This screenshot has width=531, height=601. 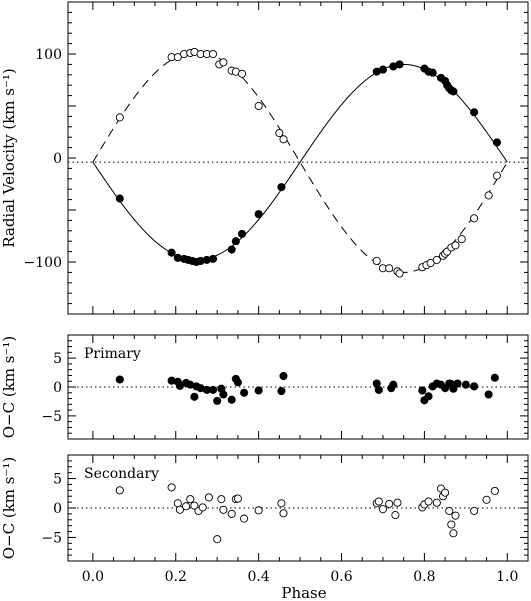 I want to click on y-tick-label: 100, so click(x=48, y=55).